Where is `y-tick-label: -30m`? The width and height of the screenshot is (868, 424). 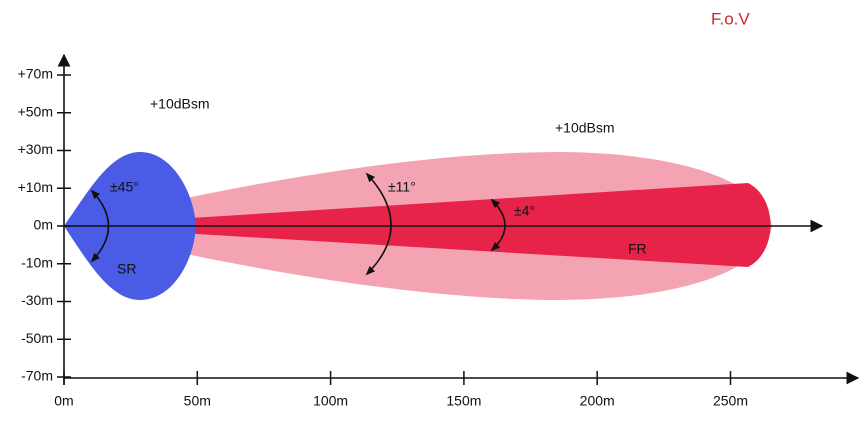 y-tick-label: -30m is located at coordinates (37, 300).